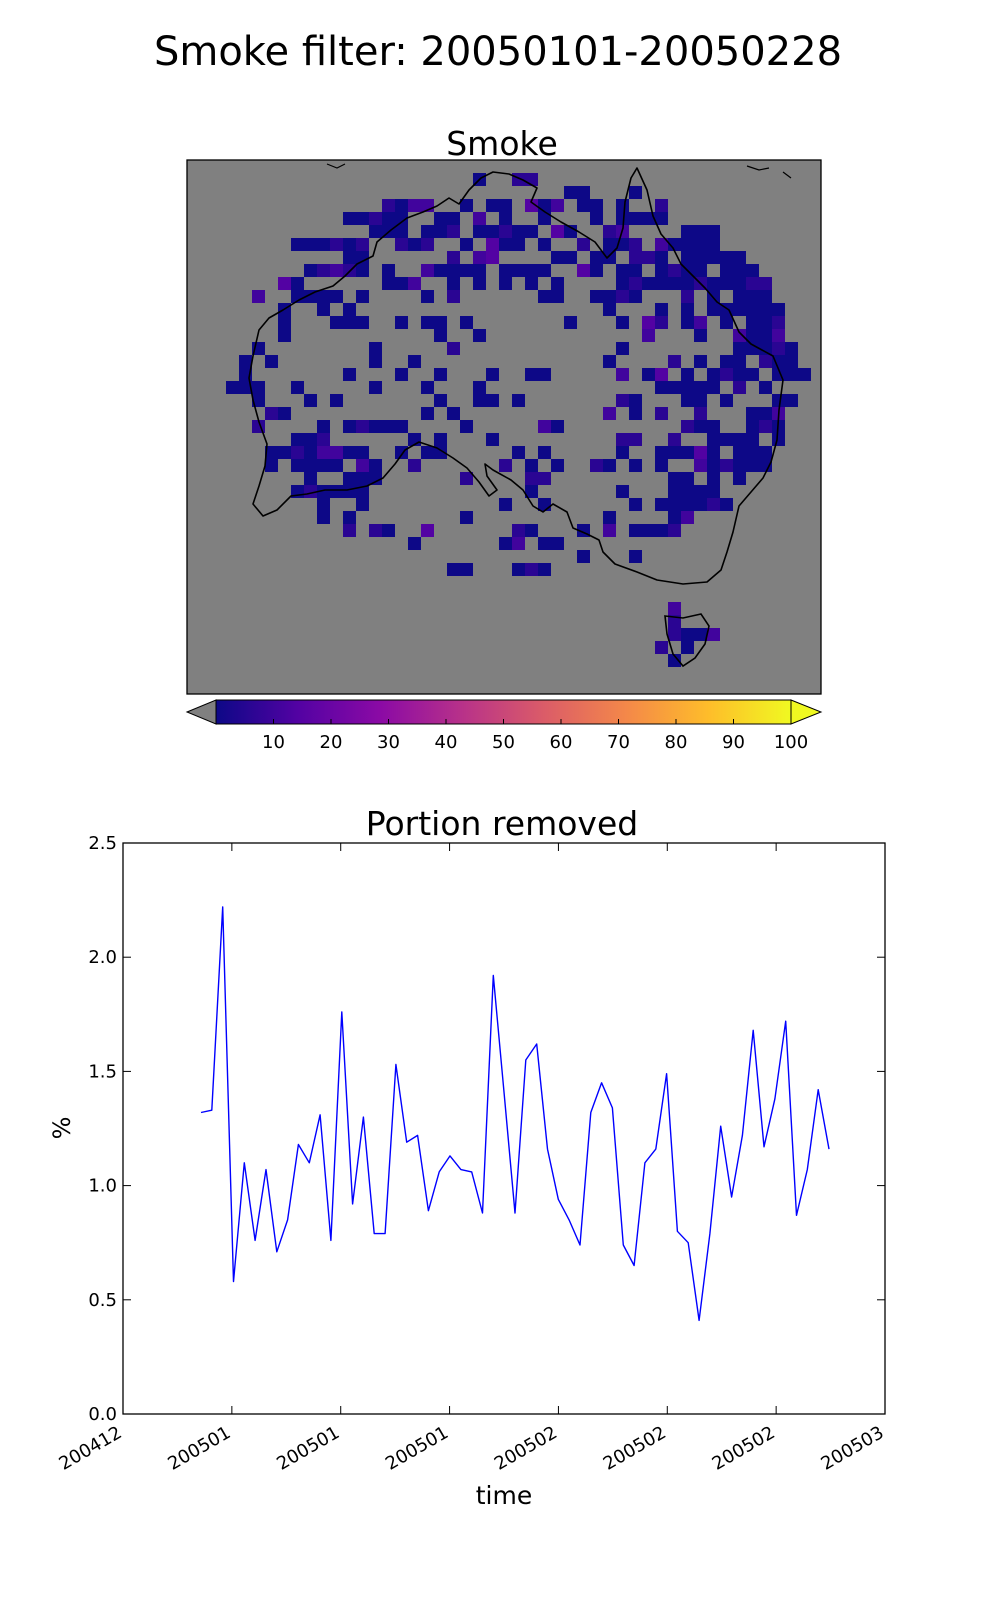  What do you see at coordinates (498, 52) in the screenshot?
I see `figure-title: Smoke filter: 20050101-20050228` at bounding box center [498, 52].